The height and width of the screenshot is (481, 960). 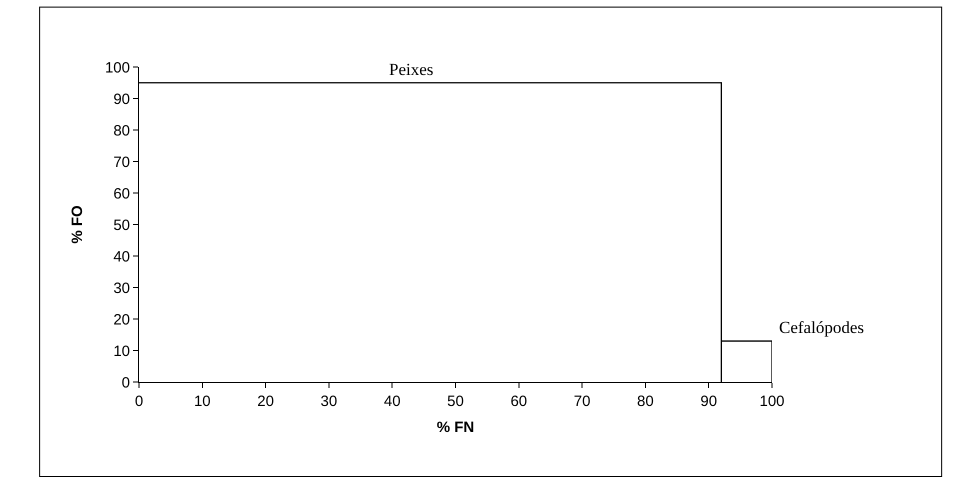 I want to click on y-tick-label: 80, so click(x=121, y=131).